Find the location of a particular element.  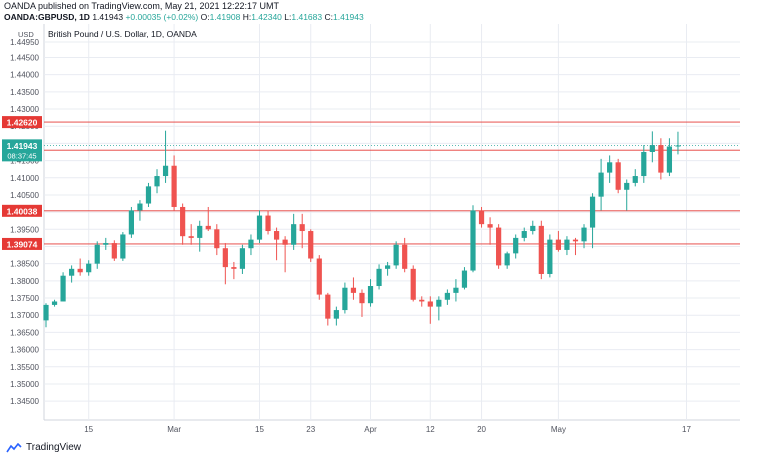

time-axis: 15 Mar 15 23 Apr 12 20 May 17 is located at coordinates (387, 429).